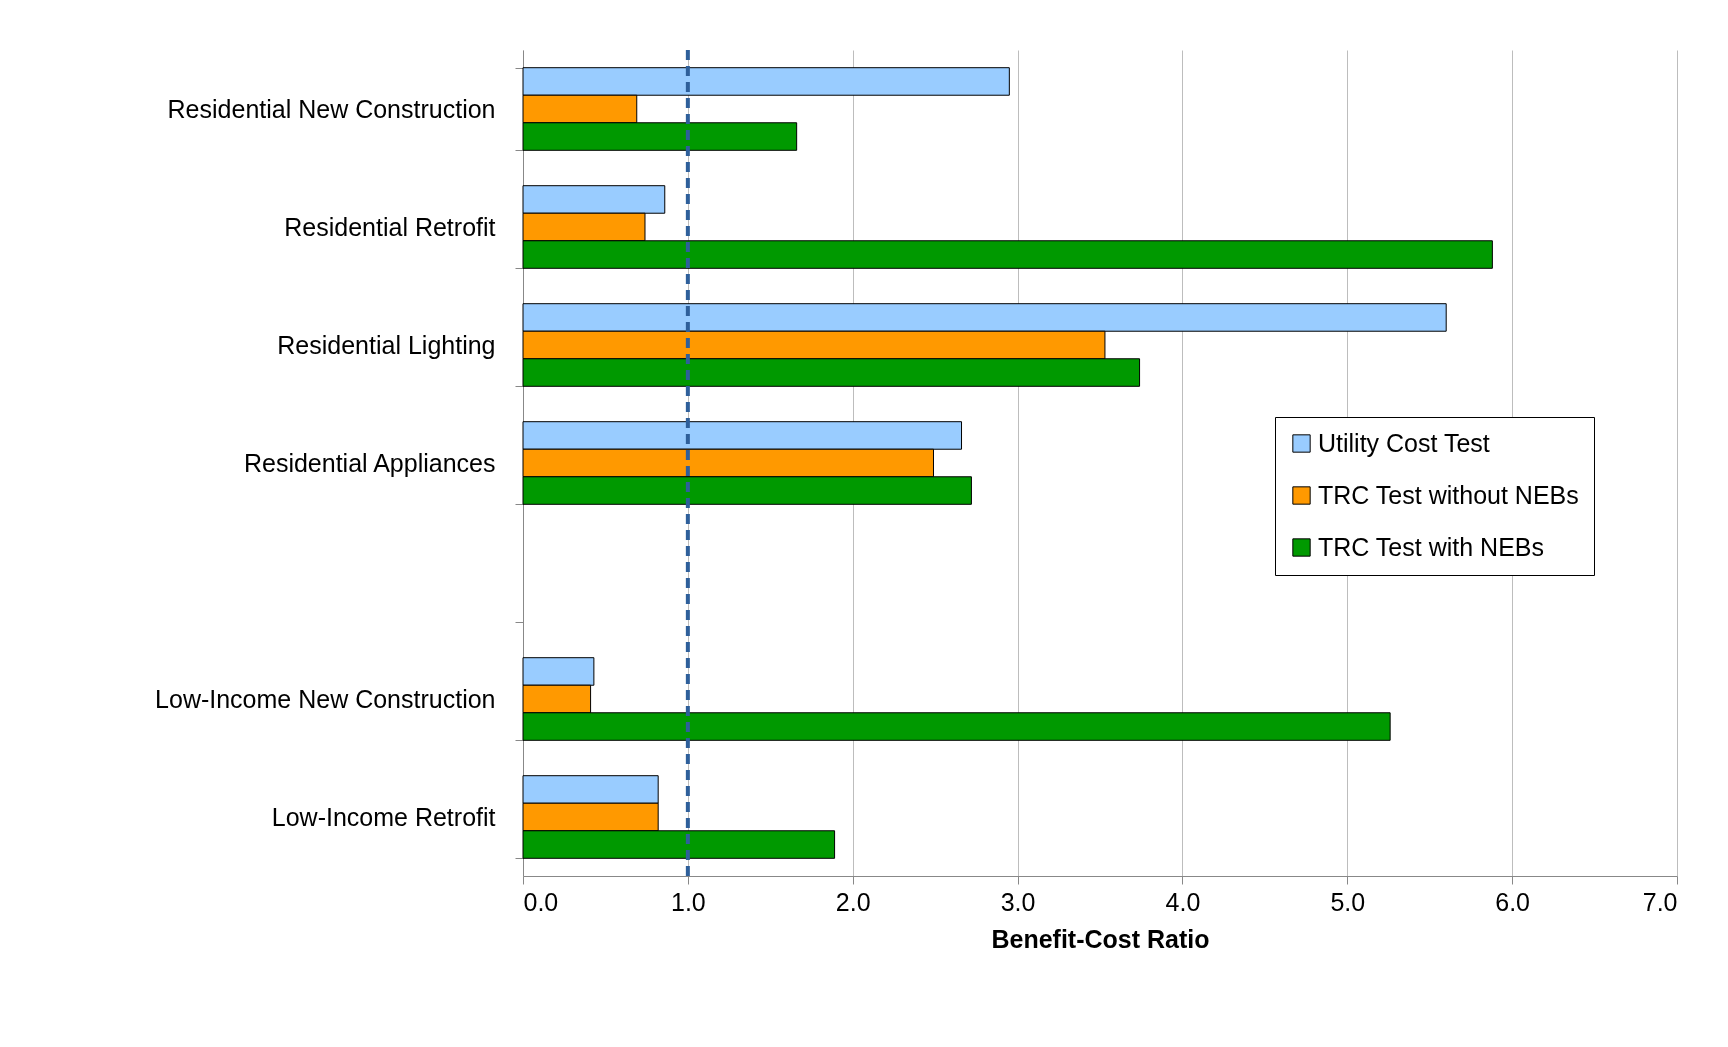 This screenshot has width=1728, height=1047. I want to click on legend-label: TRC Test without NEBs, so click(1448, 494).